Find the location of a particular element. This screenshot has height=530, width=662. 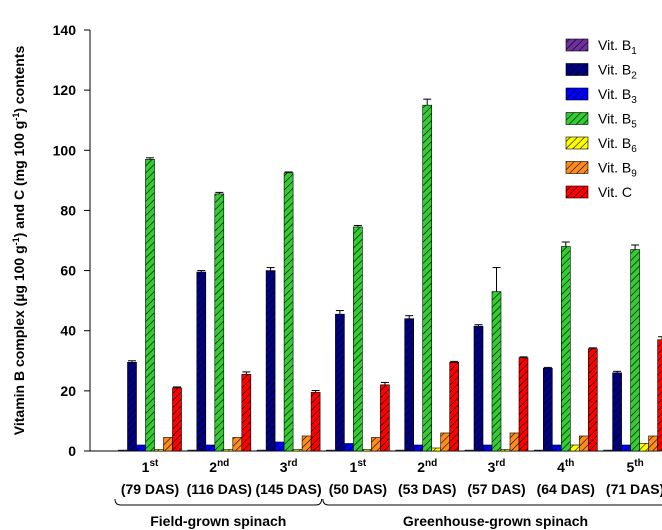

x-tick-label: (50 DAS) is located at coordinates (358, 489).